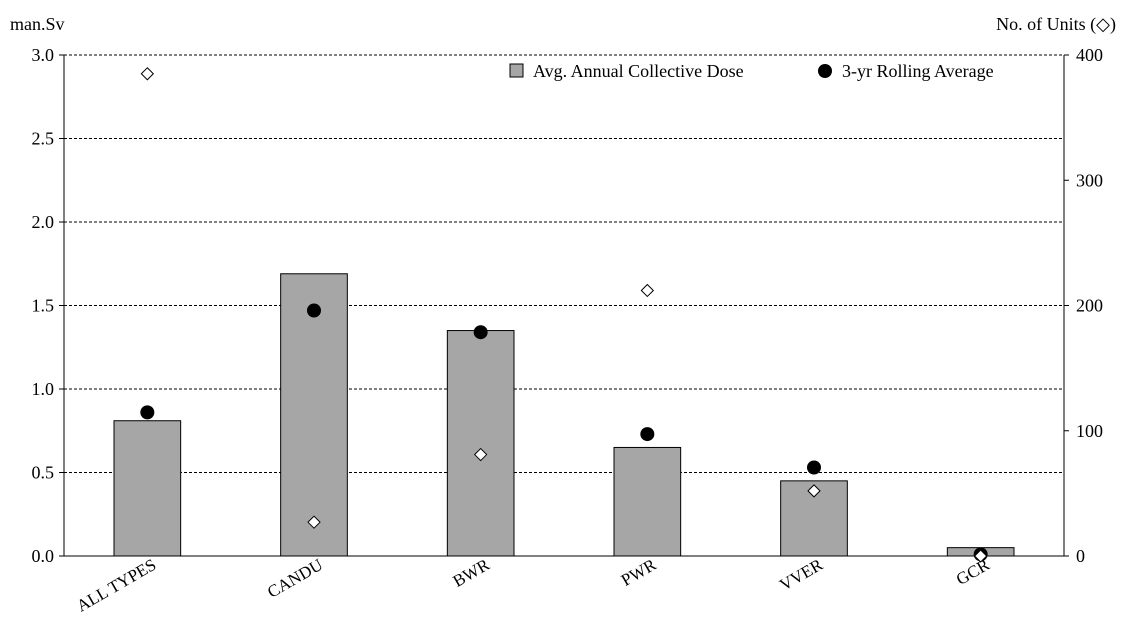 The width and height of the screenshot is (1122, 637). What do you see at coordinates (638, 71) in the screenshot?
I see `legend-label-bar: Avg. Annual Collective Dose` at bounding box center [638, 71].